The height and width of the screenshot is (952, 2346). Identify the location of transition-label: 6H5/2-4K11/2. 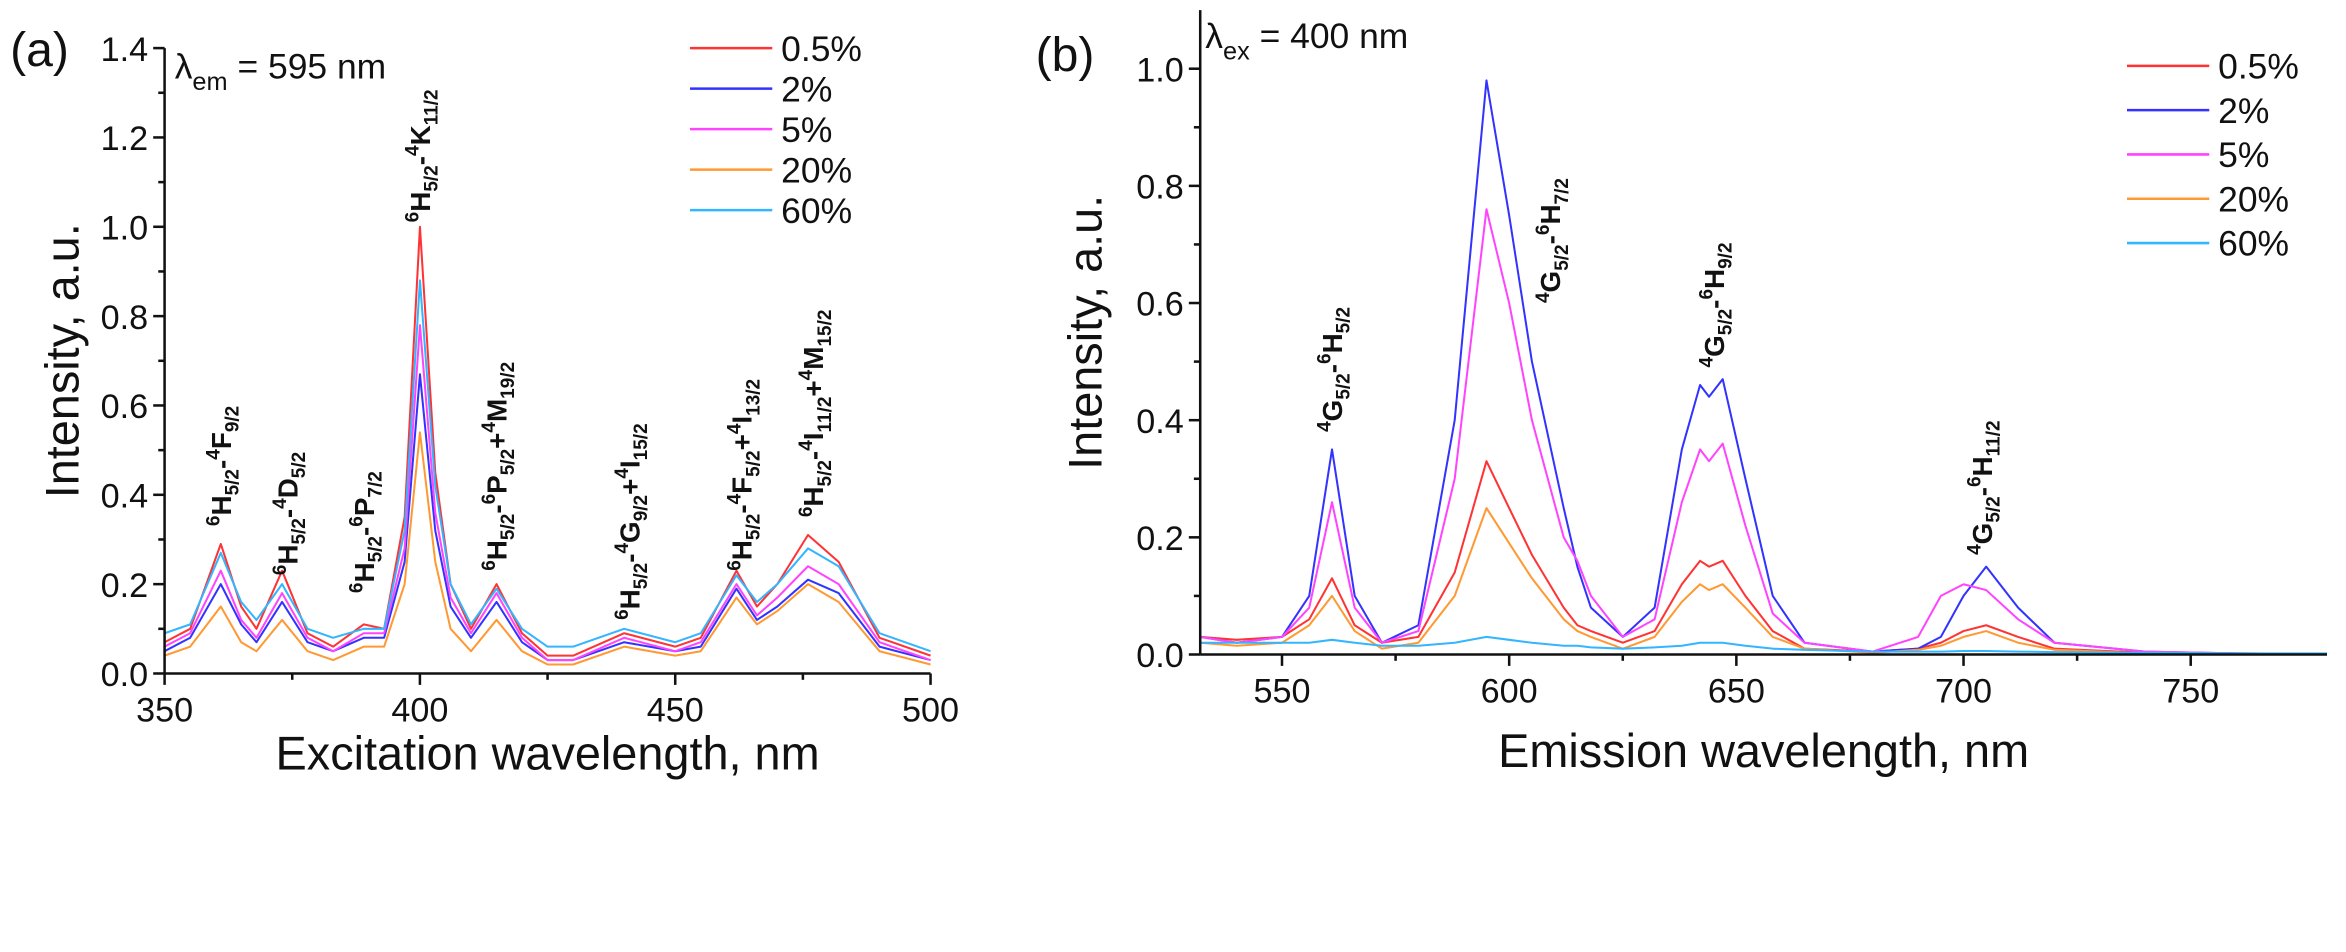
(423, 155).